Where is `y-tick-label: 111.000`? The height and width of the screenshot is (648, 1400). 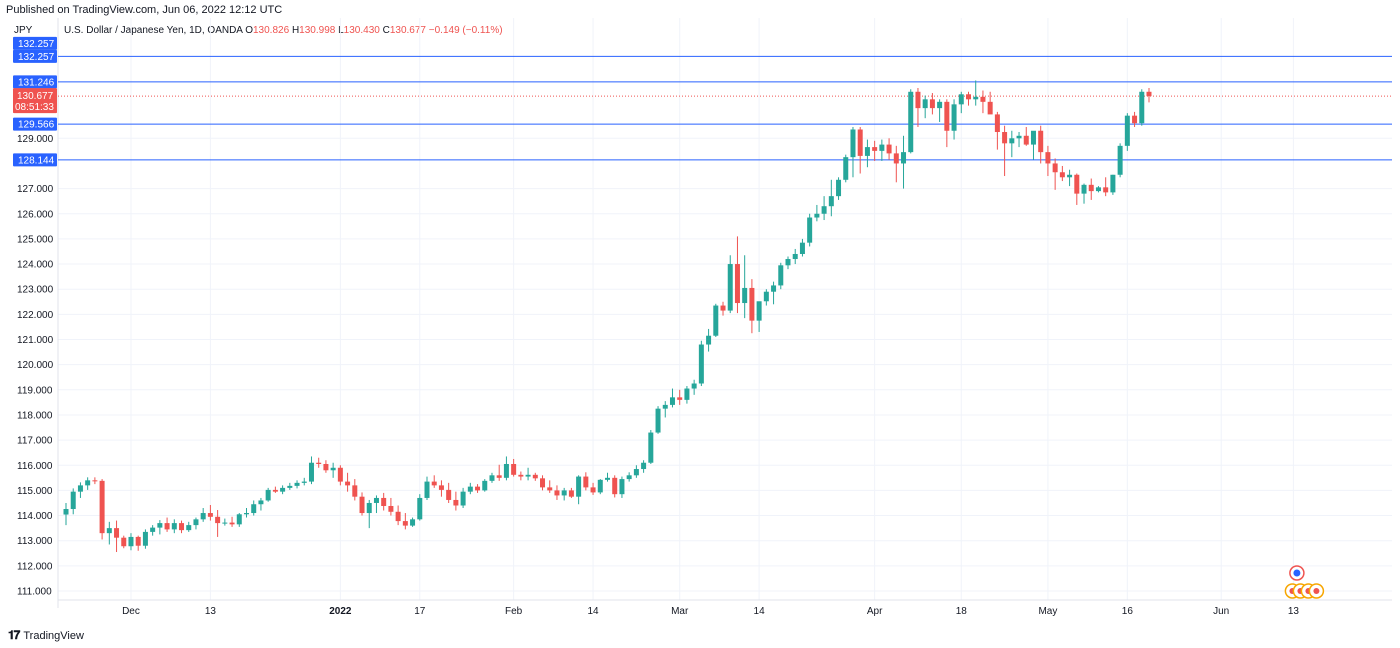 y-tick-label: 111.000 is located at coordinates (34, 592).